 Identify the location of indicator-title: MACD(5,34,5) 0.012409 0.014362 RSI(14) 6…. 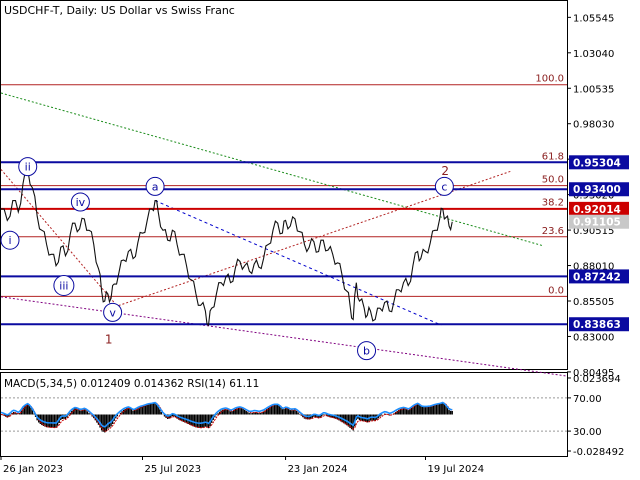
(131, 384).